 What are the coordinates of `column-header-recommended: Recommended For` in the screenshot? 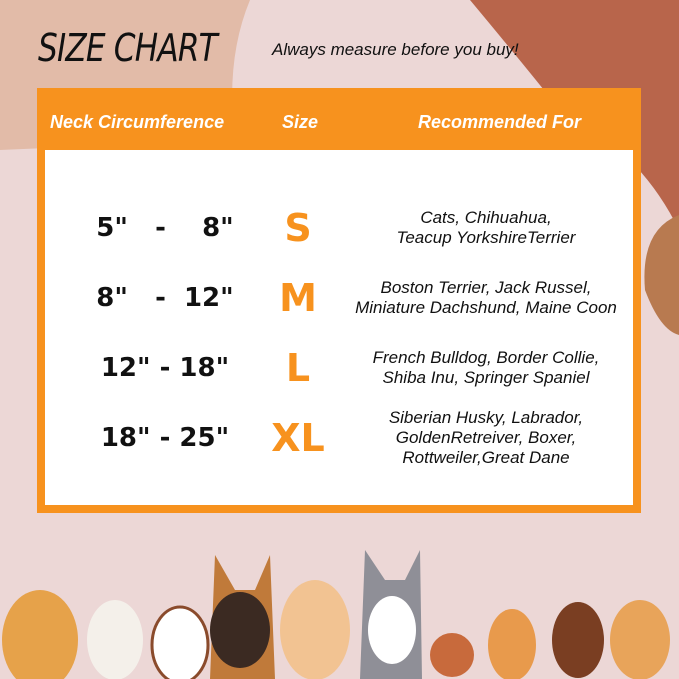 It's located at (500, 122).